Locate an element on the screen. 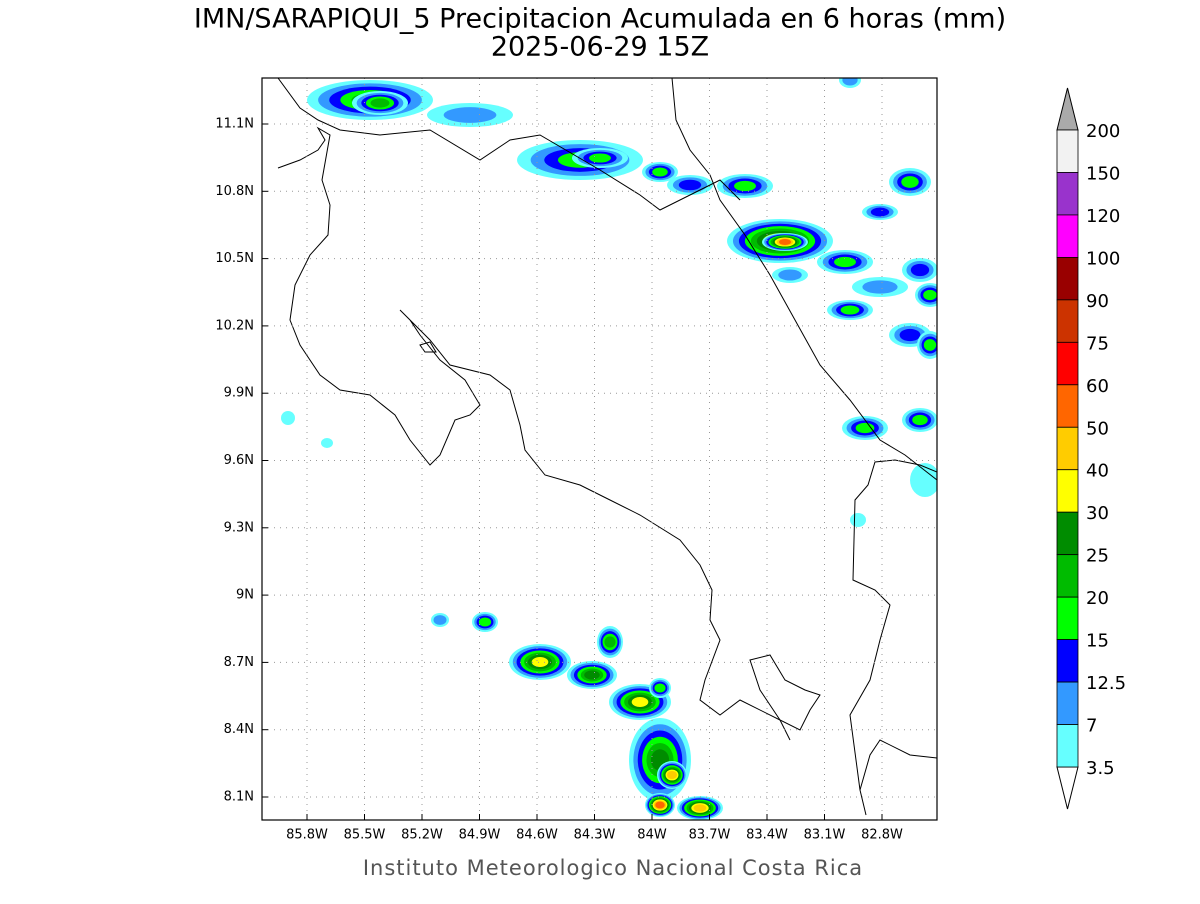 Image resolution: width=1200 pixels, height=904 pixels. colorbar-label: 200 is located at coordinates (1103, 131).